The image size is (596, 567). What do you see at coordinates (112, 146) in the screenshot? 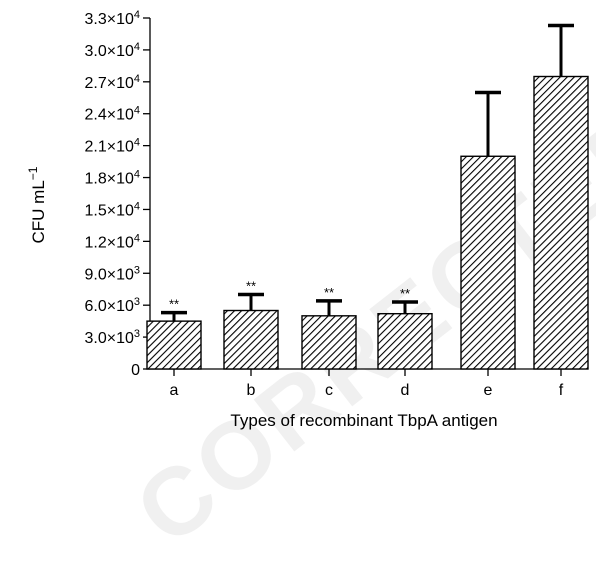
I see `y-tick-label: 2.1×104` at bounding box center [112, 146].